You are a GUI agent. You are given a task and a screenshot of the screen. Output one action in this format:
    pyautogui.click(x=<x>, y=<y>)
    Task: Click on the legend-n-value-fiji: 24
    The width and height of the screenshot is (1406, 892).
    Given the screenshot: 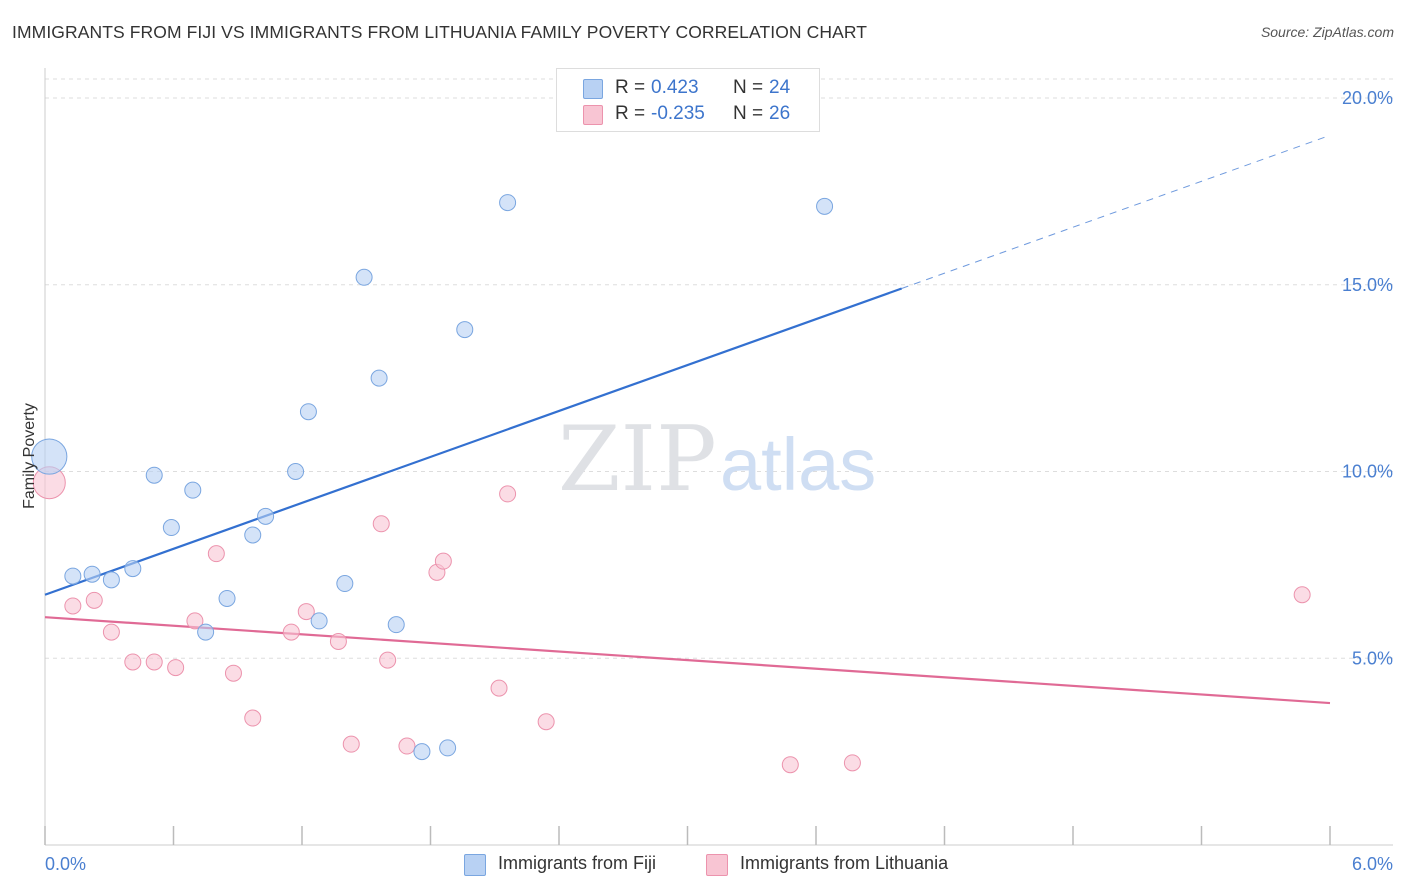 What is the action you would take?
    pyautogui.click(x=780, y=87)
    